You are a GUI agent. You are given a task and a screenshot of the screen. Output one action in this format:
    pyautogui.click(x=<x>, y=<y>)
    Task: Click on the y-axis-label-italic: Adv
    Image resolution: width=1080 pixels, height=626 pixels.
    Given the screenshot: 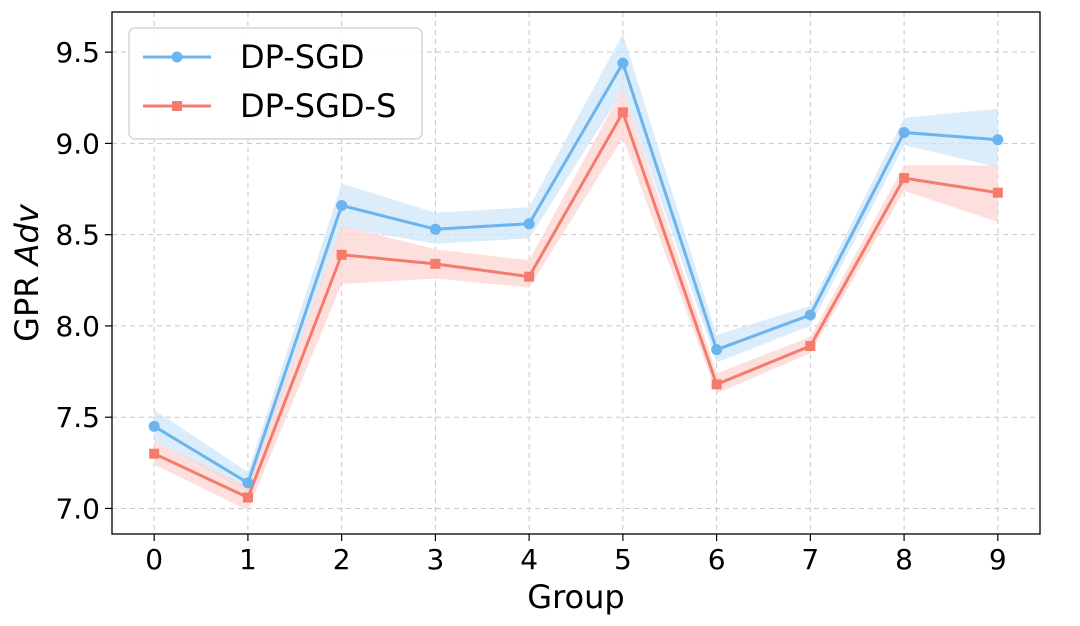 What is the action you would take?
    pyautogui.click(x=27, y=235)
    